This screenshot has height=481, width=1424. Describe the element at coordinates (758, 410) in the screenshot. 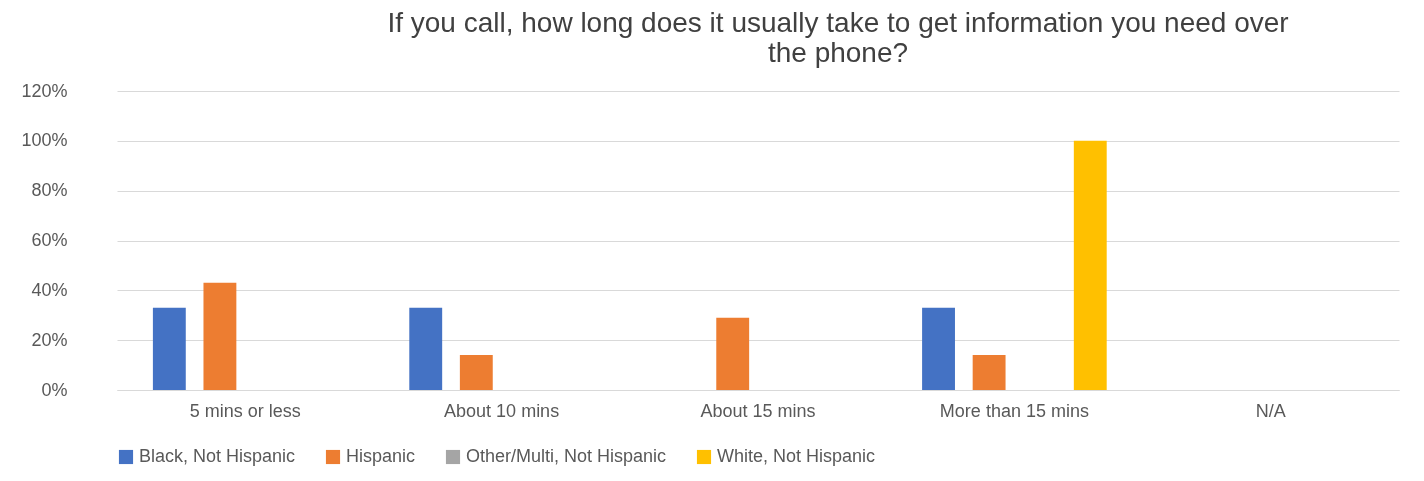

I see `x-tick-label: About 15 mins` at that location.